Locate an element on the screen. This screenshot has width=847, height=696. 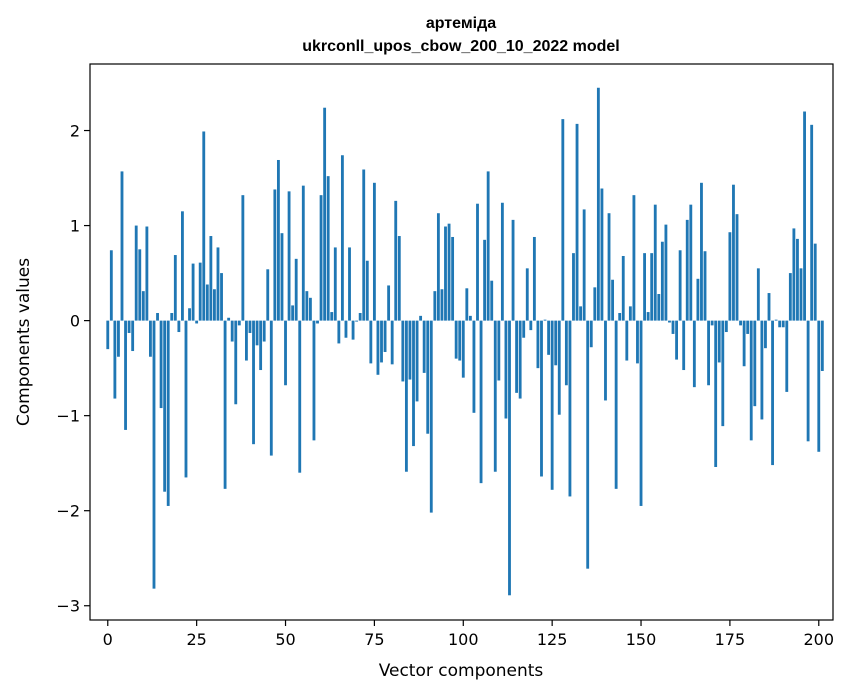
x-tick-label-125: 125 is located at coordinates (552, 639).